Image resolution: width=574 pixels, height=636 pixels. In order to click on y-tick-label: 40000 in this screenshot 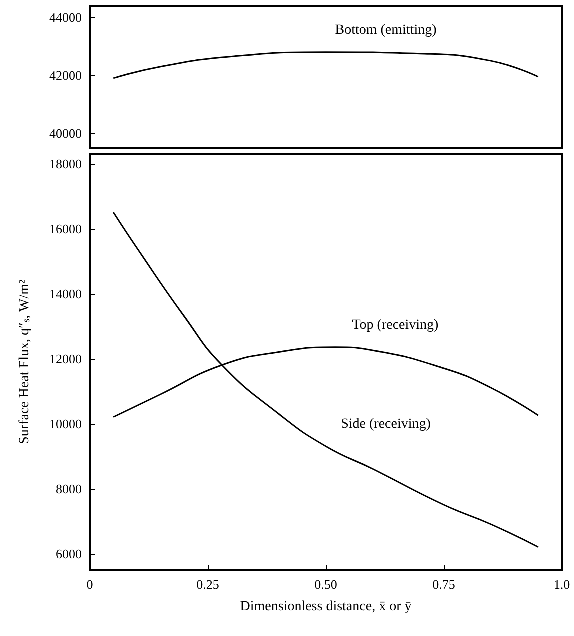, I will do `click(66, 134)`.